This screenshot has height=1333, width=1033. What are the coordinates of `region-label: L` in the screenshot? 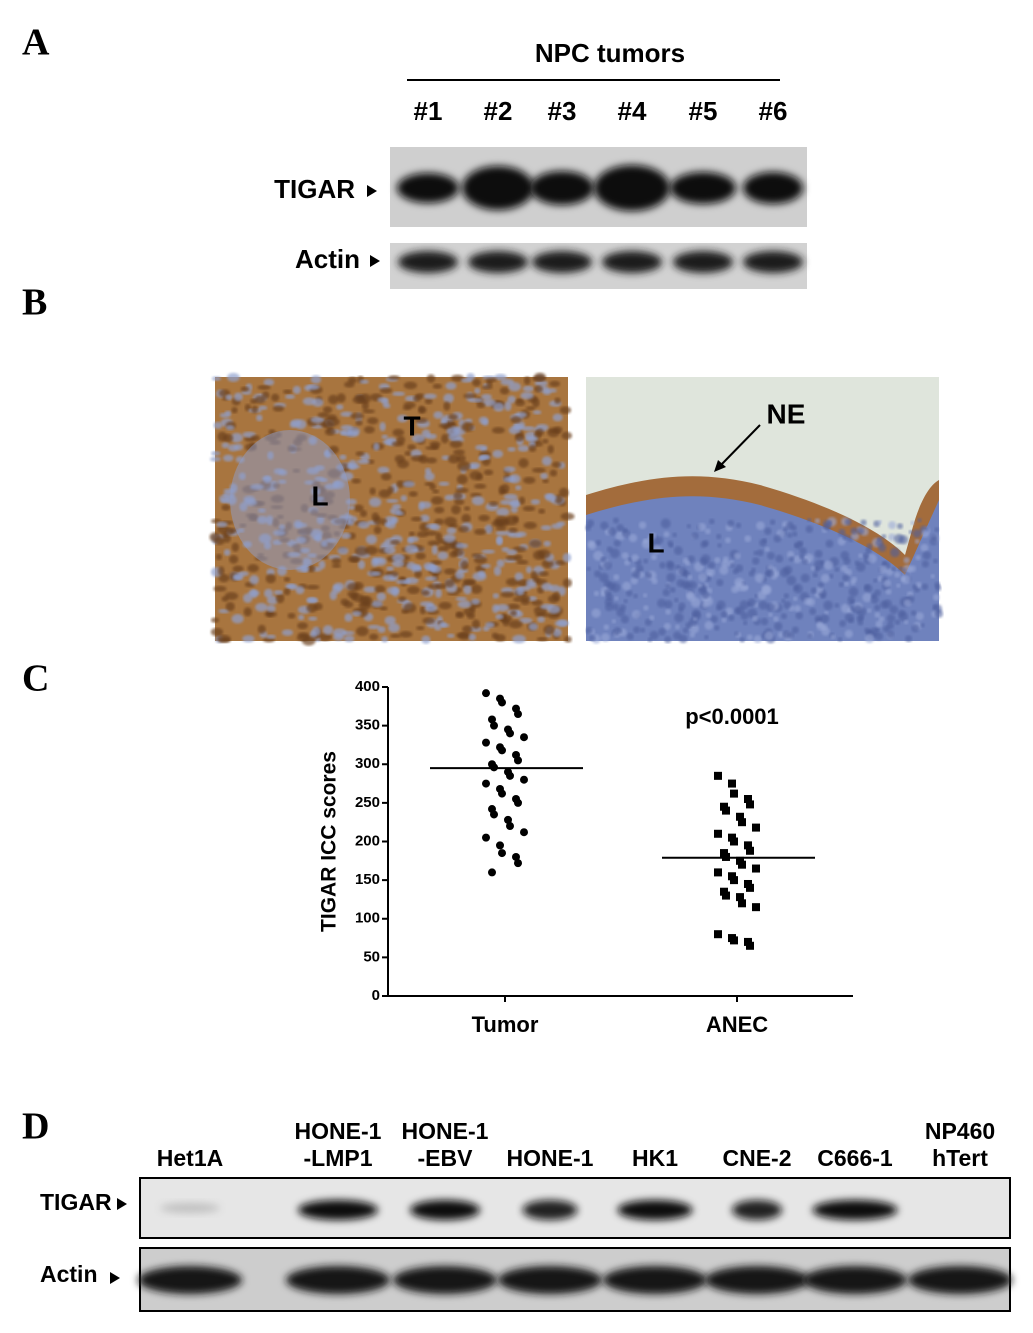 It's located at (655, 542).